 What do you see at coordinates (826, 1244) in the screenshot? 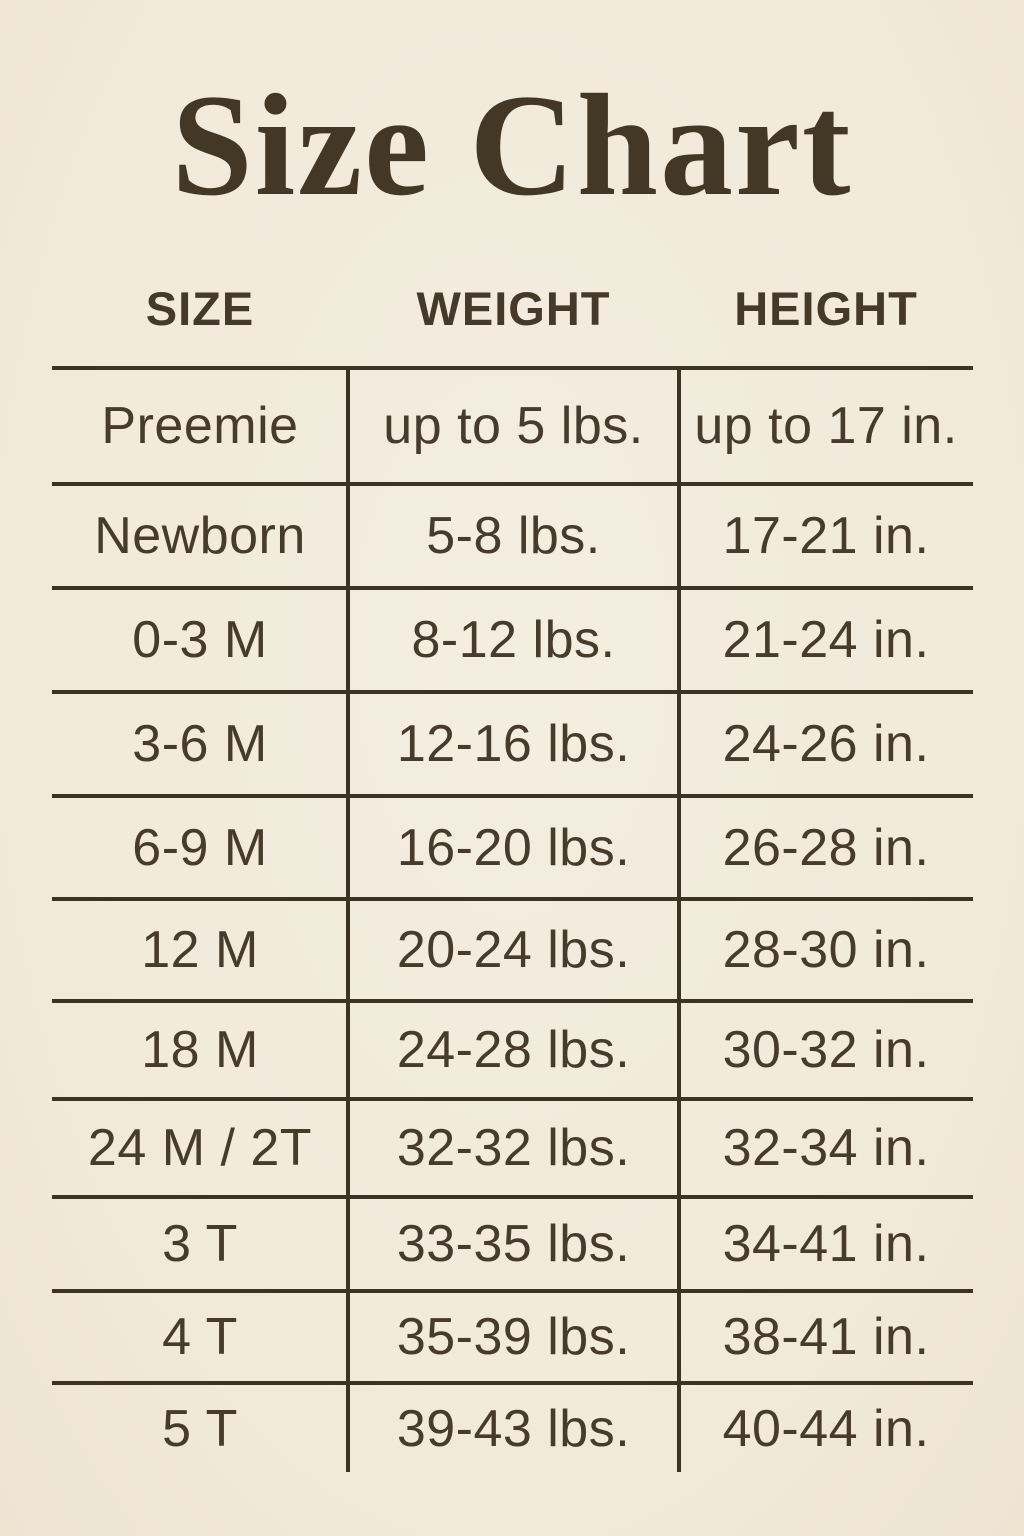
I see `cell-height: 34-41 in.` at bounding box center [826, 1244].